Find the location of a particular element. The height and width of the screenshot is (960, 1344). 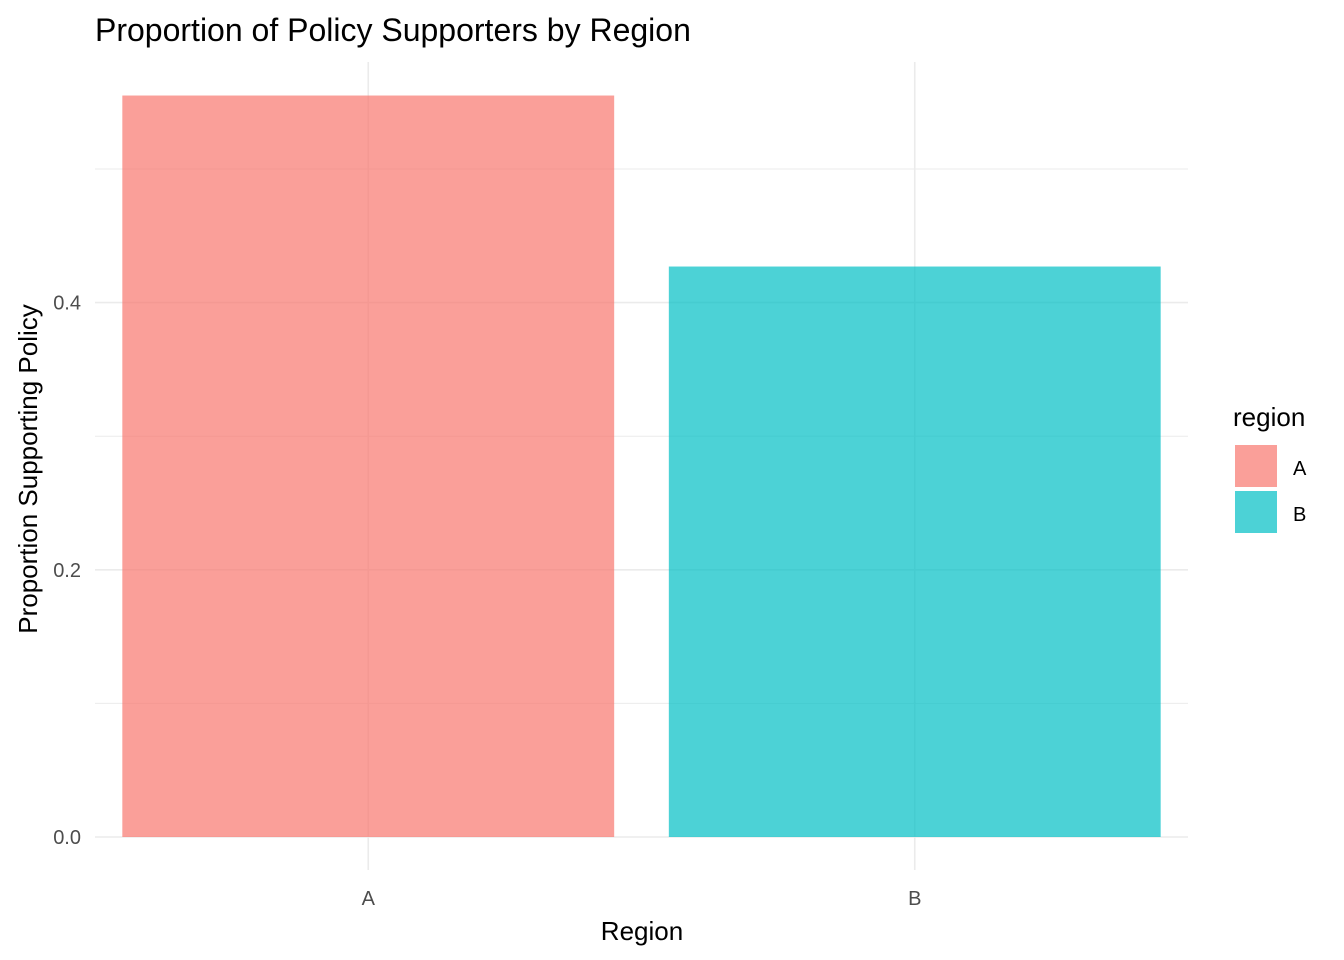

x-tick-label: B is located at coordinates (914, 899).